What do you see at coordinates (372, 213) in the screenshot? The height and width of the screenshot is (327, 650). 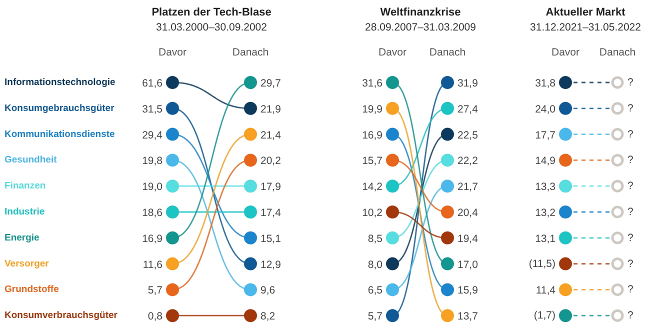 I see `data-label: 10,2` at bounding box center [372, 213].